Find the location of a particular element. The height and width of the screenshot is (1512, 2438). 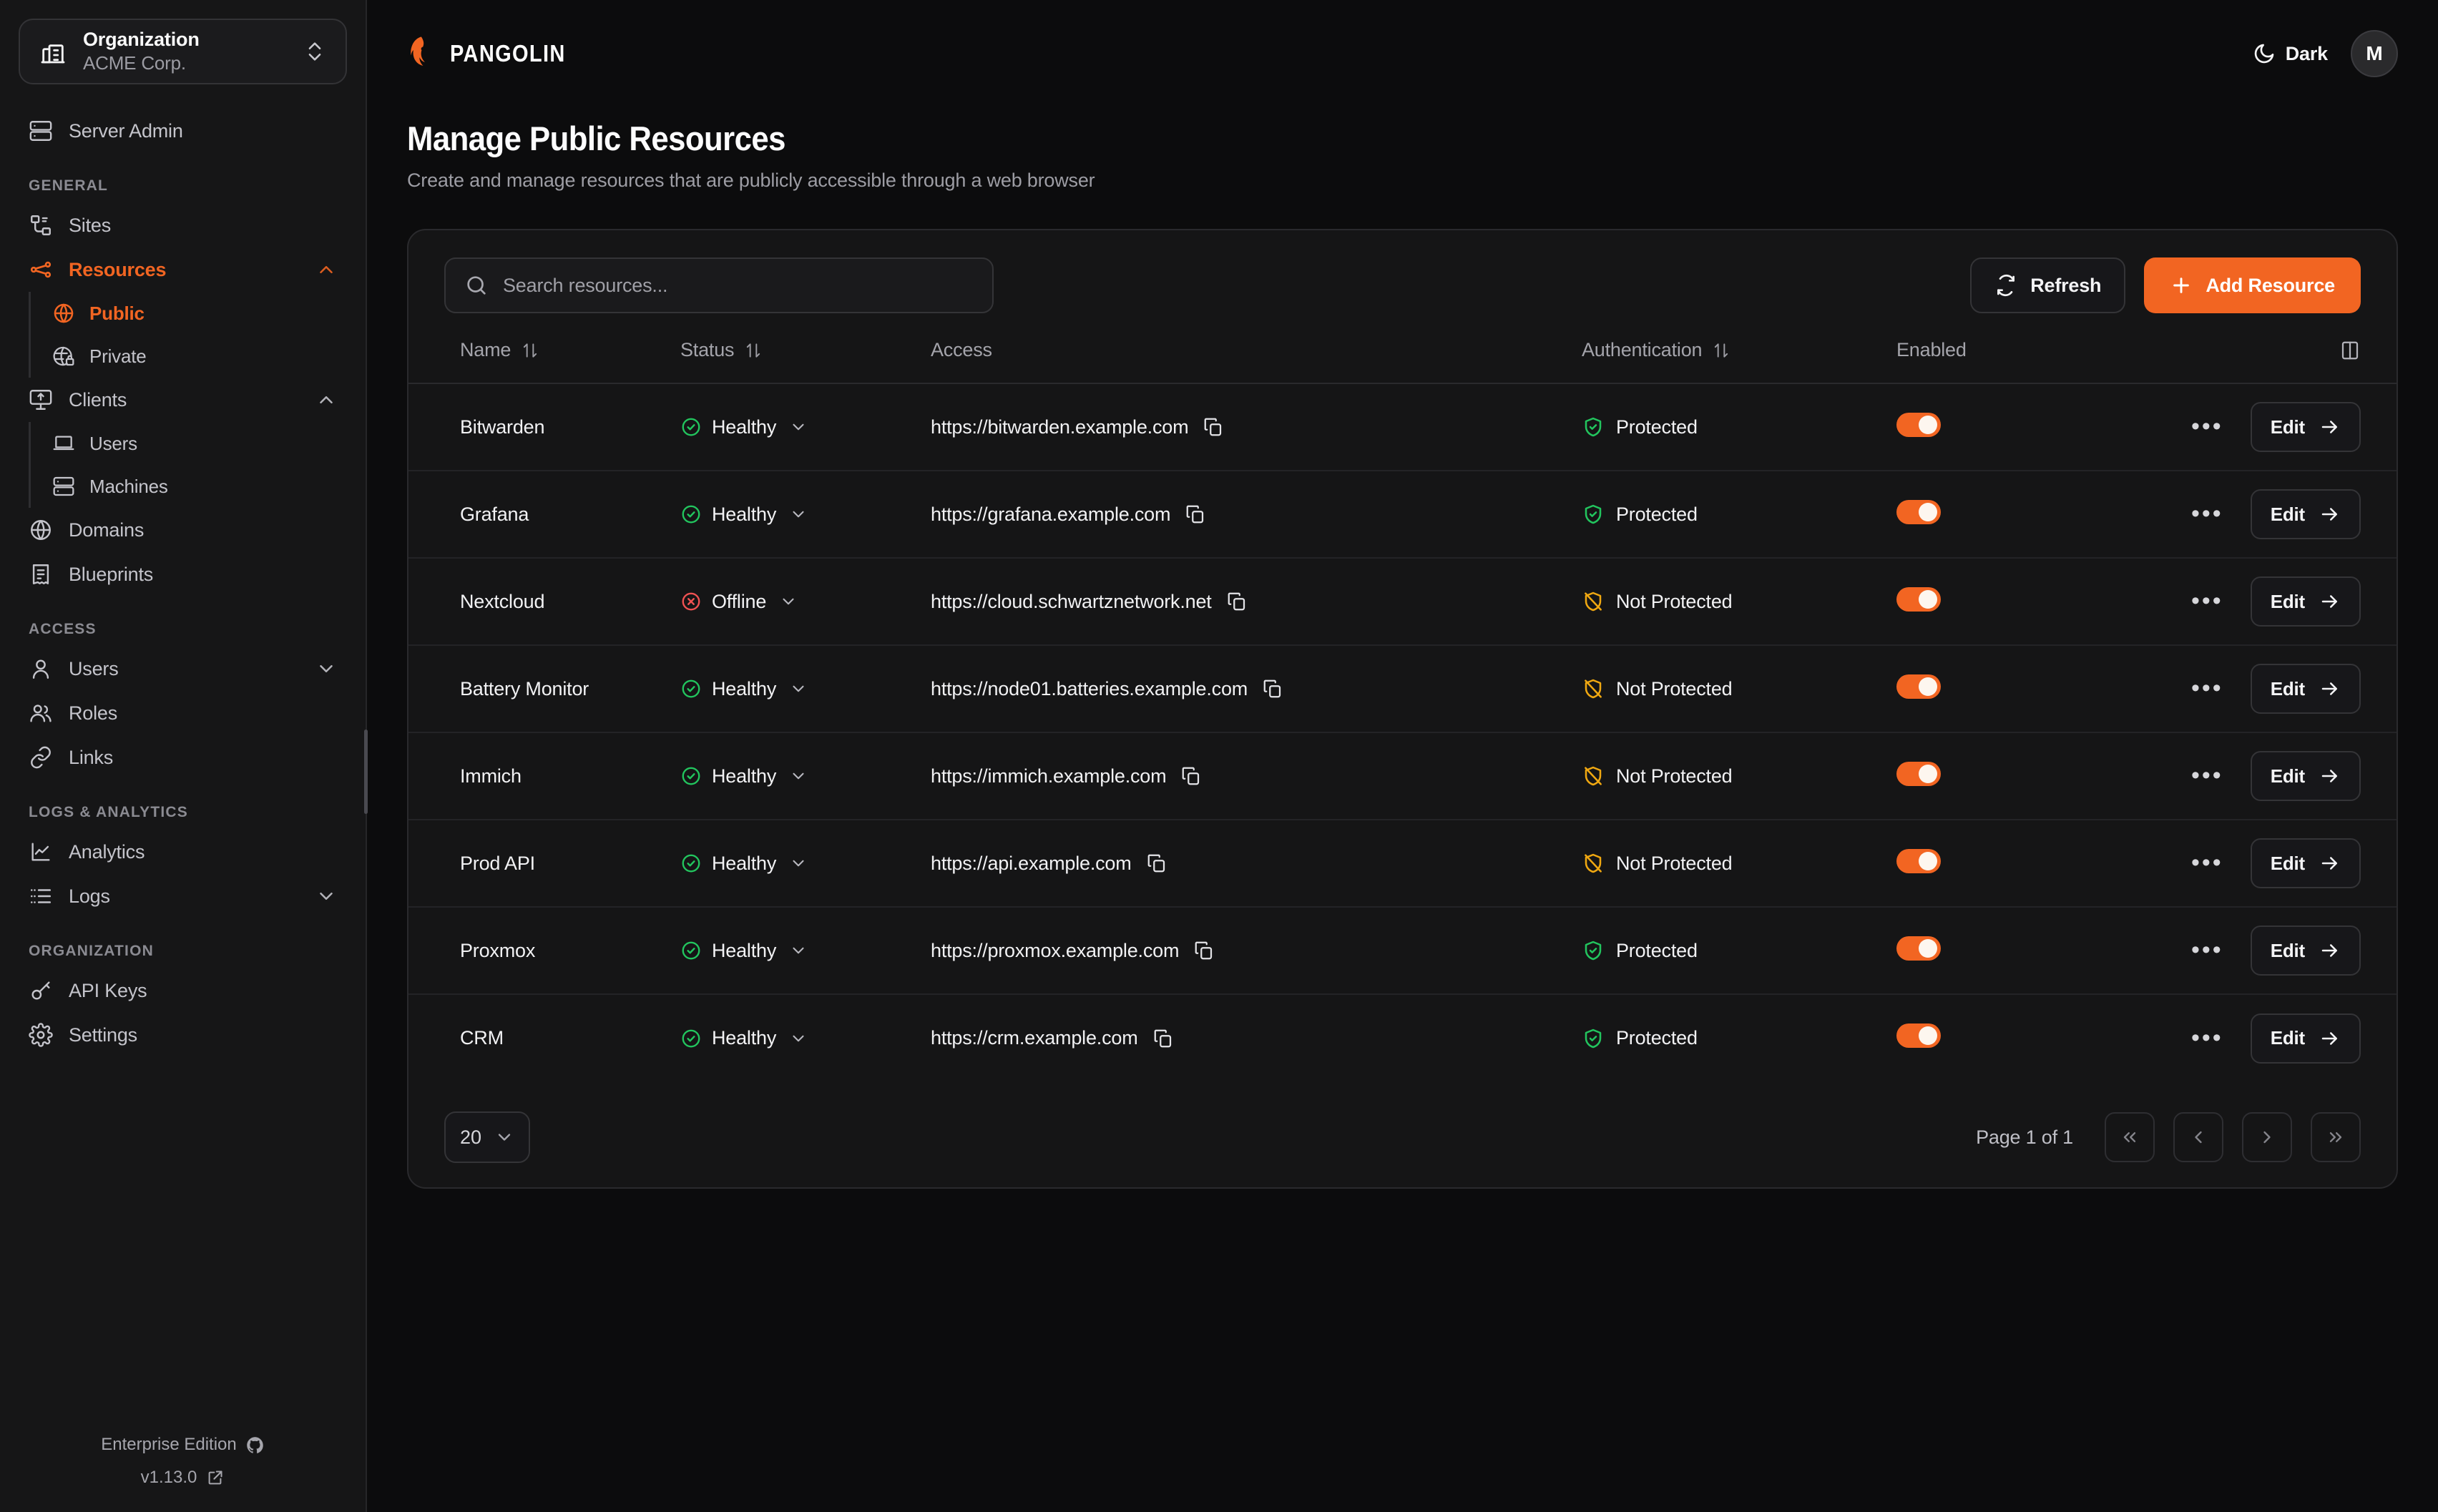

search-box is located at coordinates (719, 285).